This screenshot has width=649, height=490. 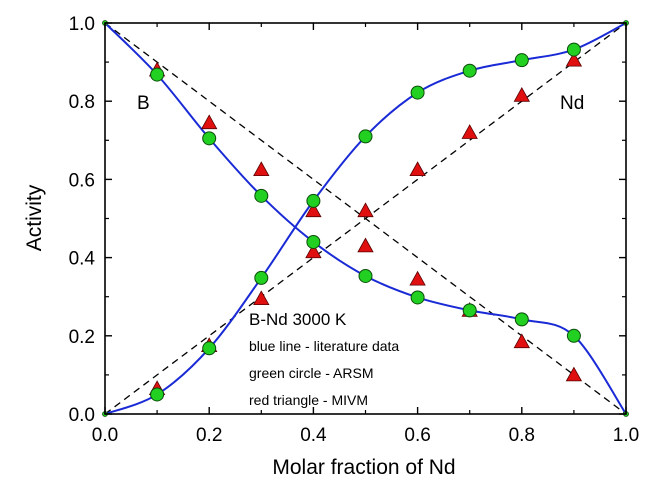 What do you see at coordinates (82, 24) in the screenshot?
I see `y-tick-label: 1.0` at bounding box center [82, 24].